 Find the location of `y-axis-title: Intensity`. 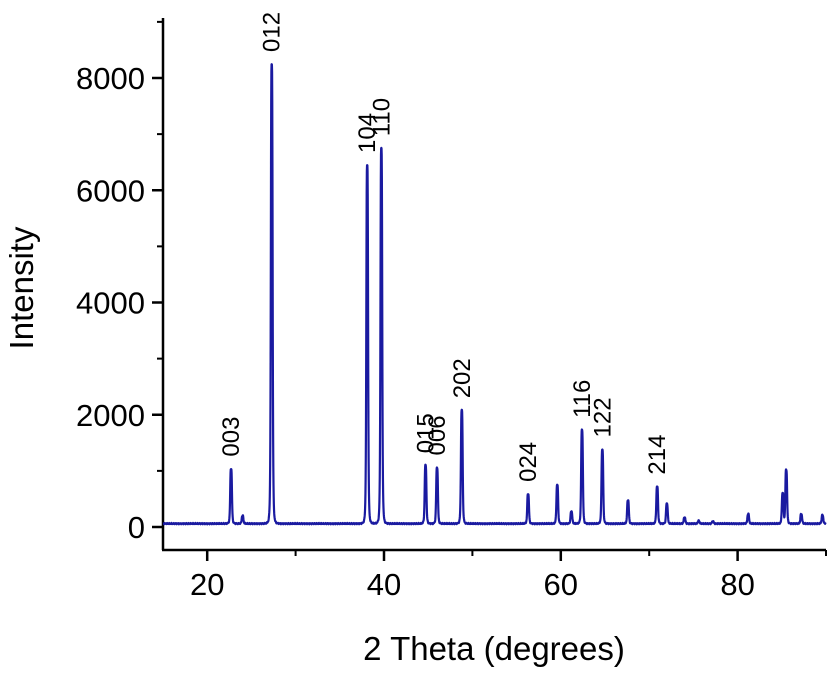

y-axis-title: Intensity is located at coordinates (21, 287).